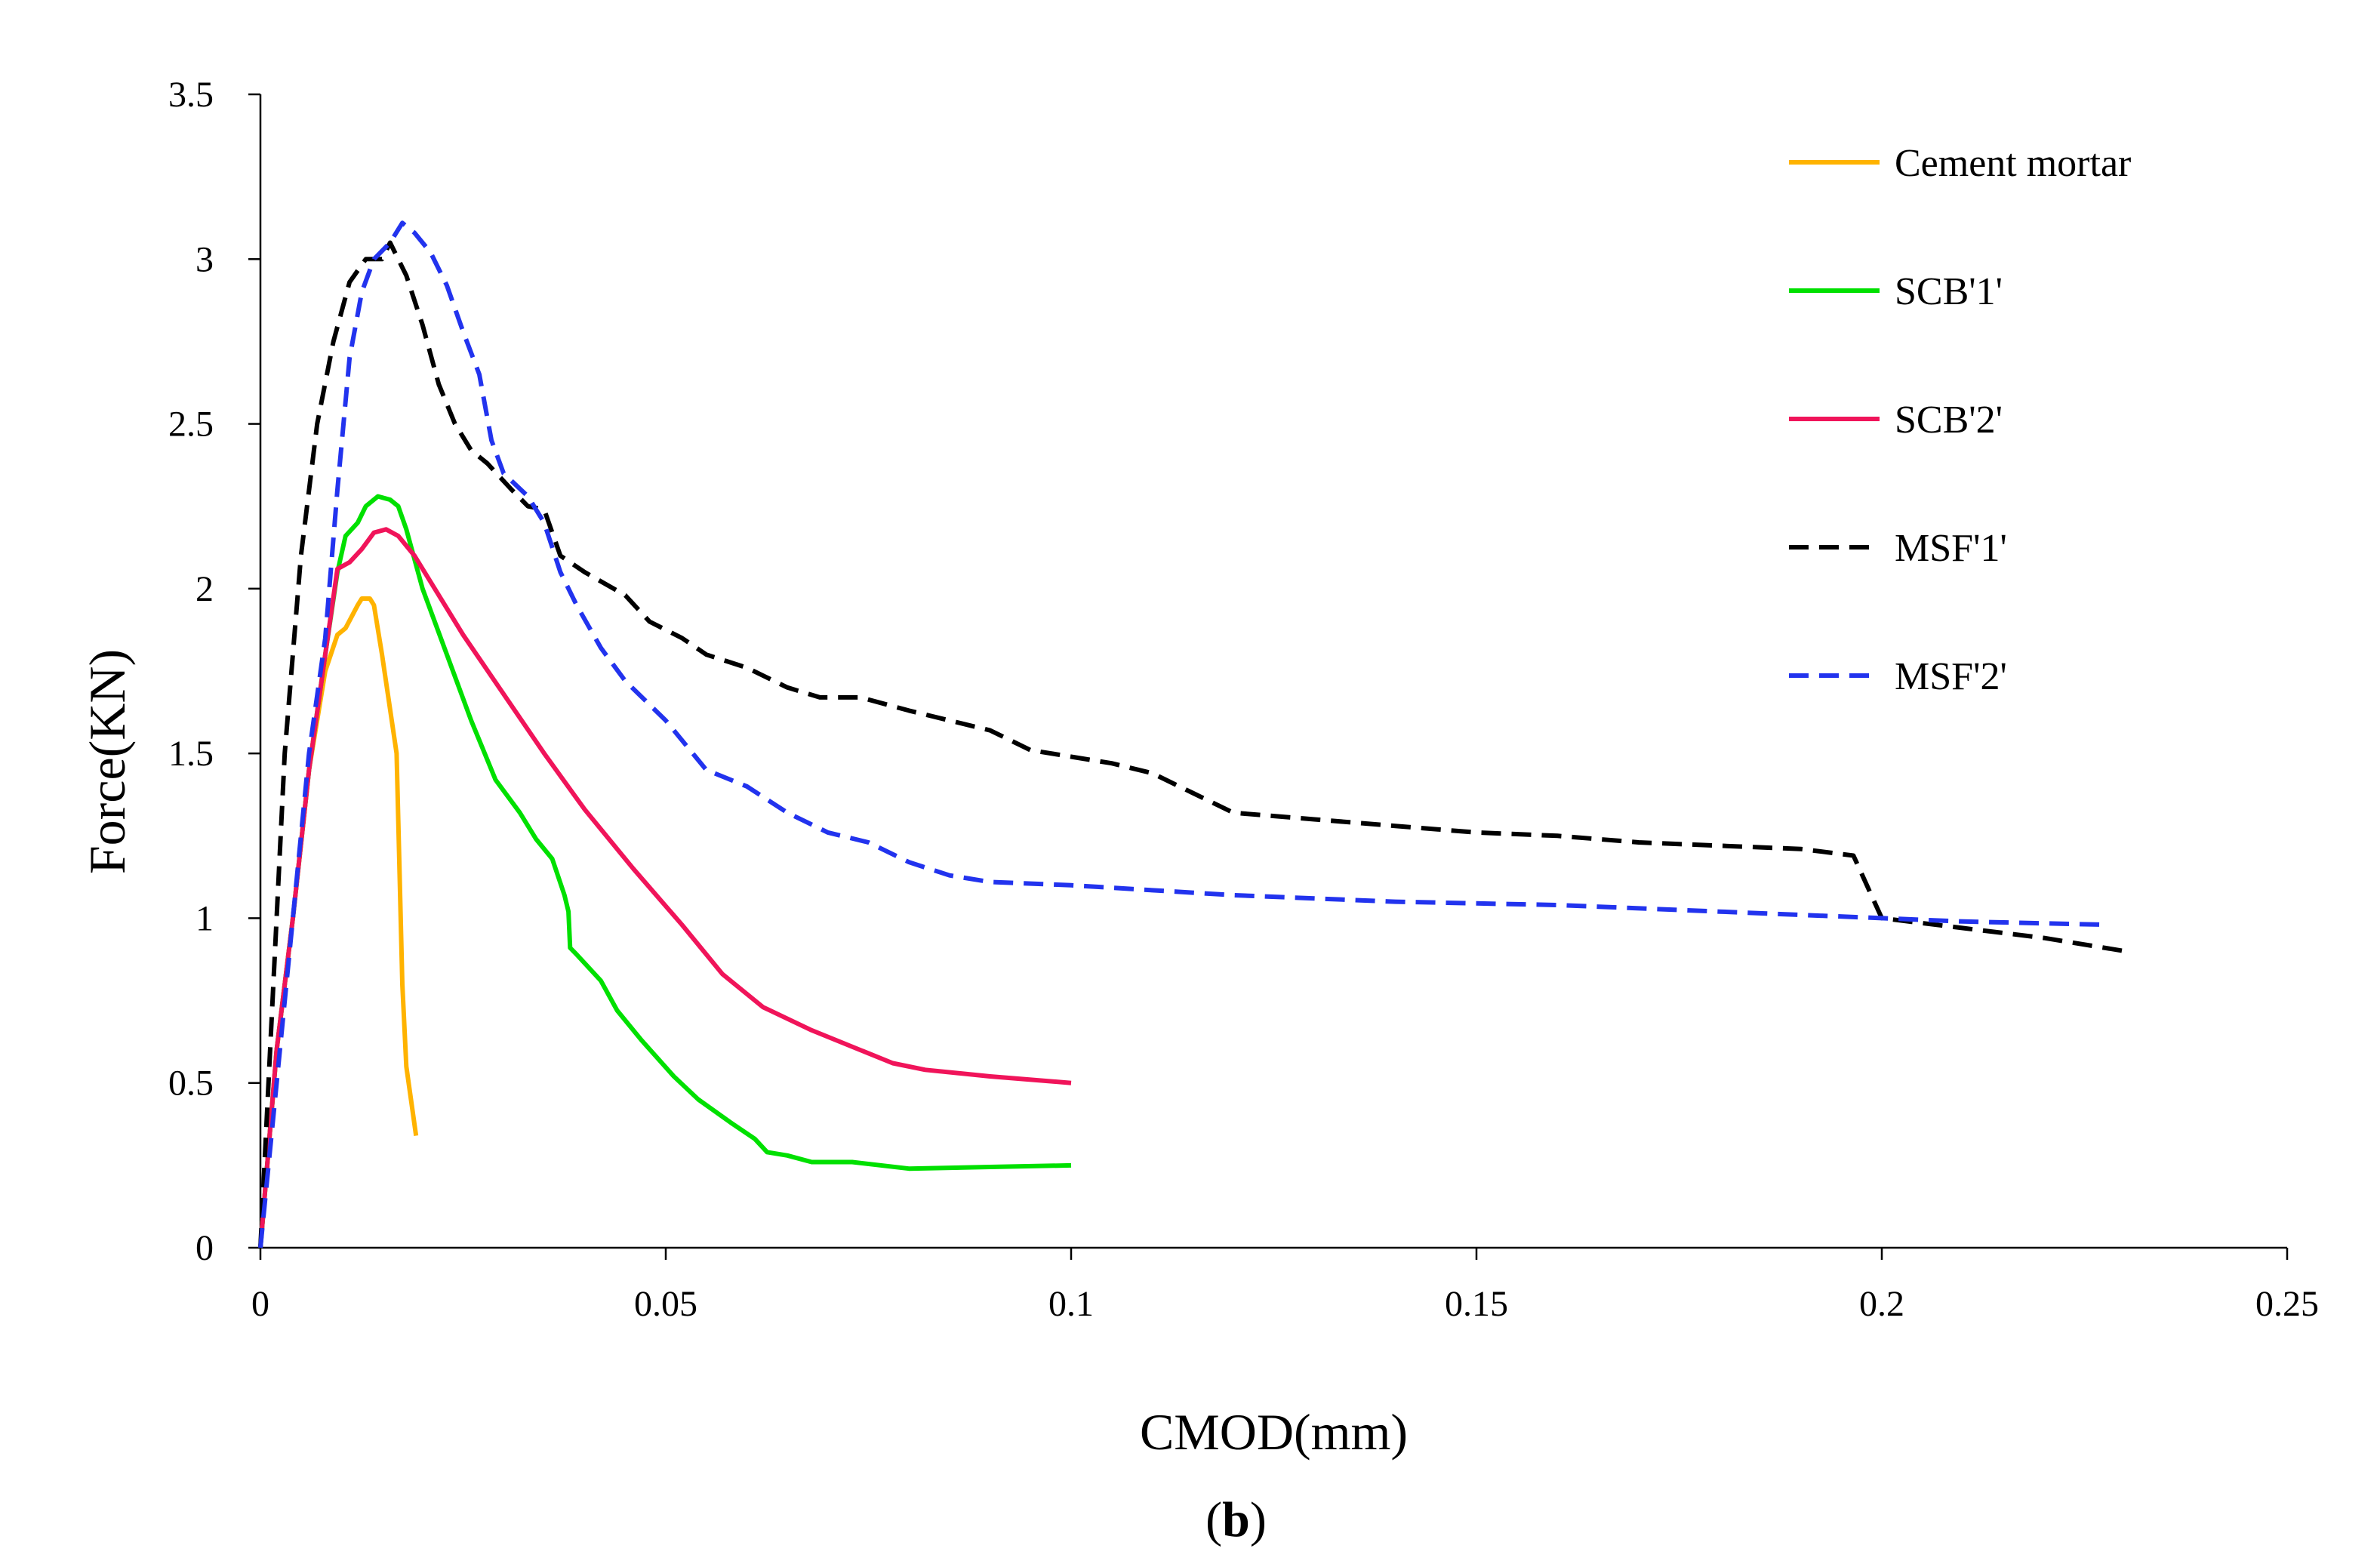  I want to click on legend: Cement mortar SCB'1' SCB'2' MSF'1' MSF'2', so click(1960, 420).